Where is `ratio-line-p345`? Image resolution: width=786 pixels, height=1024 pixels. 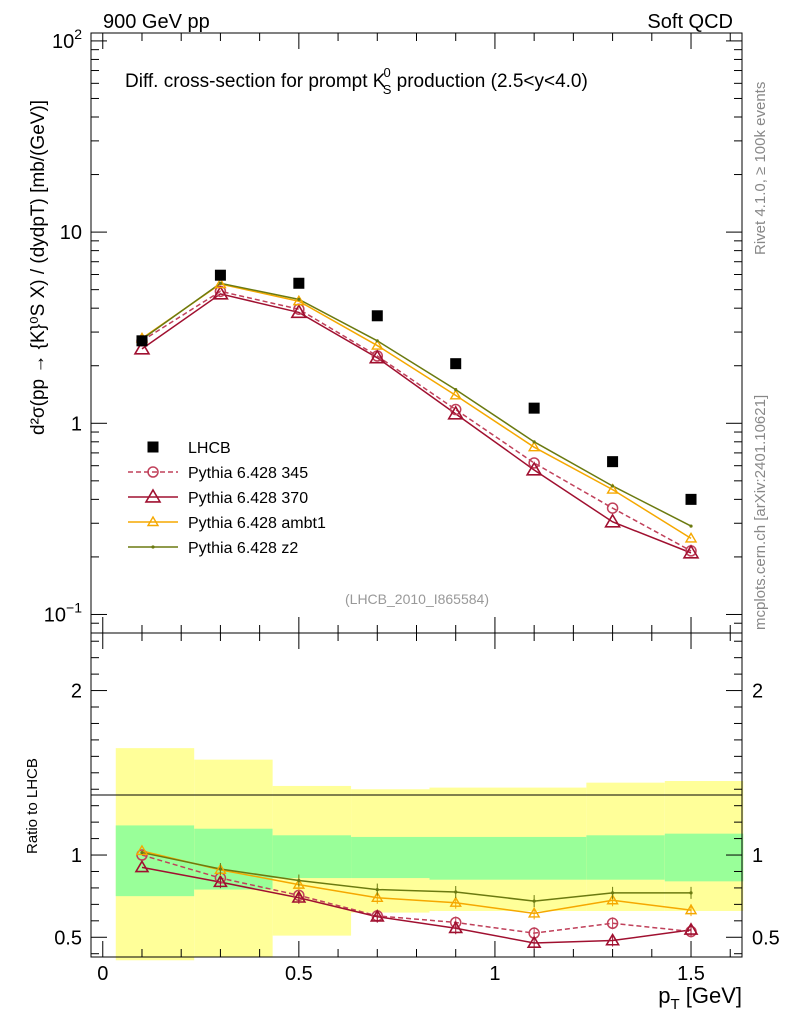 ratio-line-p345 is located at coordinates (416, 894).